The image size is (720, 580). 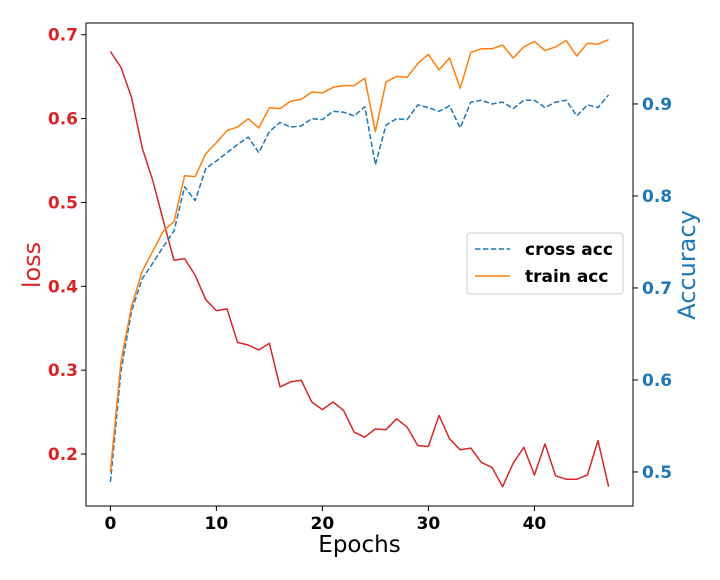 What do you see at coordinates (63, 371) in the screenshot?
I see `left-tick-label: 0.3` at bounding box center [63, 371].